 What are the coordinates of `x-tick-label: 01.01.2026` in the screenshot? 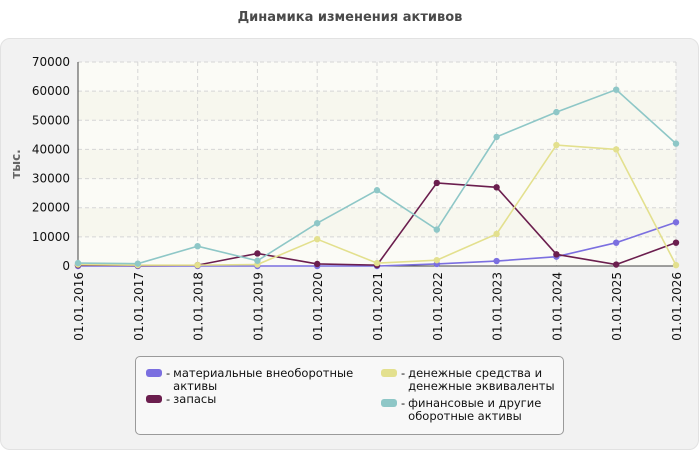 It's located at (677, 306).